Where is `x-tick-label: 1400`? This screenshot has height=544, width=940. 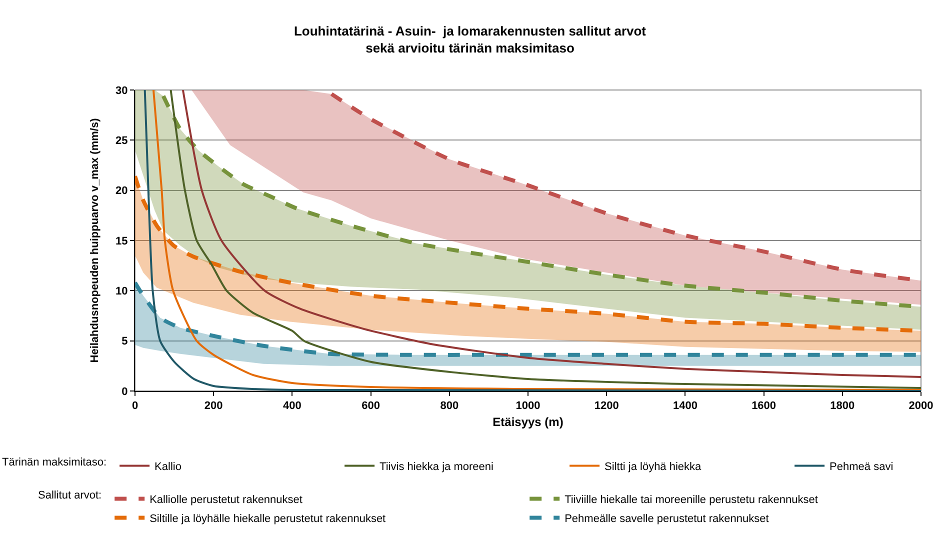 x-tick-label: 1400 is located at coordinates (685, 406).